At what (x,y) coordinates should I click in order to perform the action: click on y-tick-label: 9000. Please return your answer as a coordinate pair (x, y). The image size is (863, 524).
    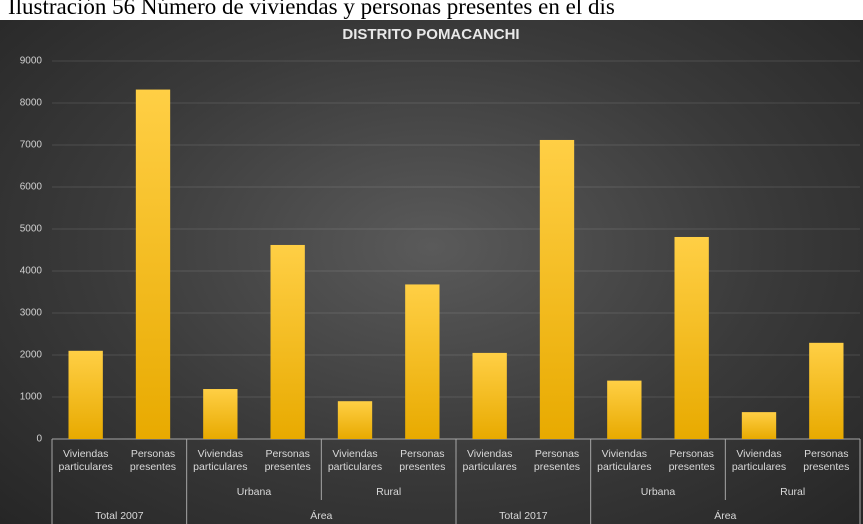
    Looking at the image, I should click on (31, 61).